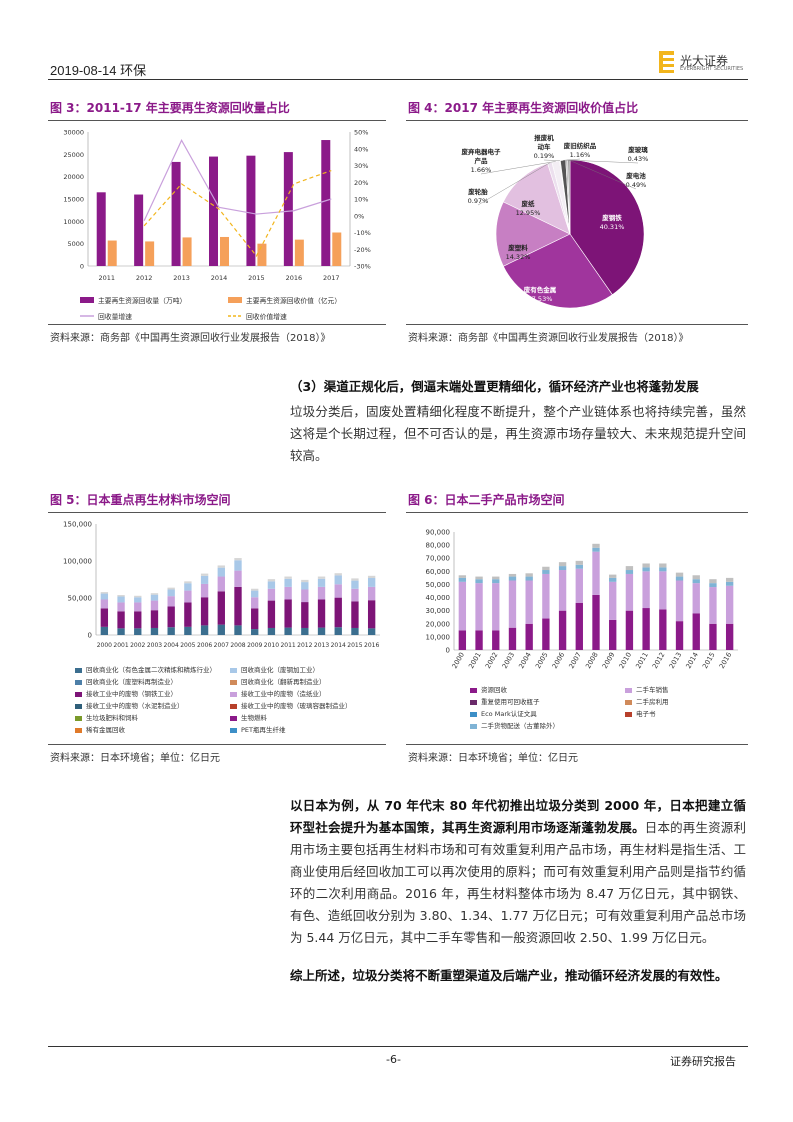 The height and width of the screenshot is (1122, 793). I want to click on fig5-legend-item: 接收工业中的废物（玻璃容器制造业）, so click(291, 705).